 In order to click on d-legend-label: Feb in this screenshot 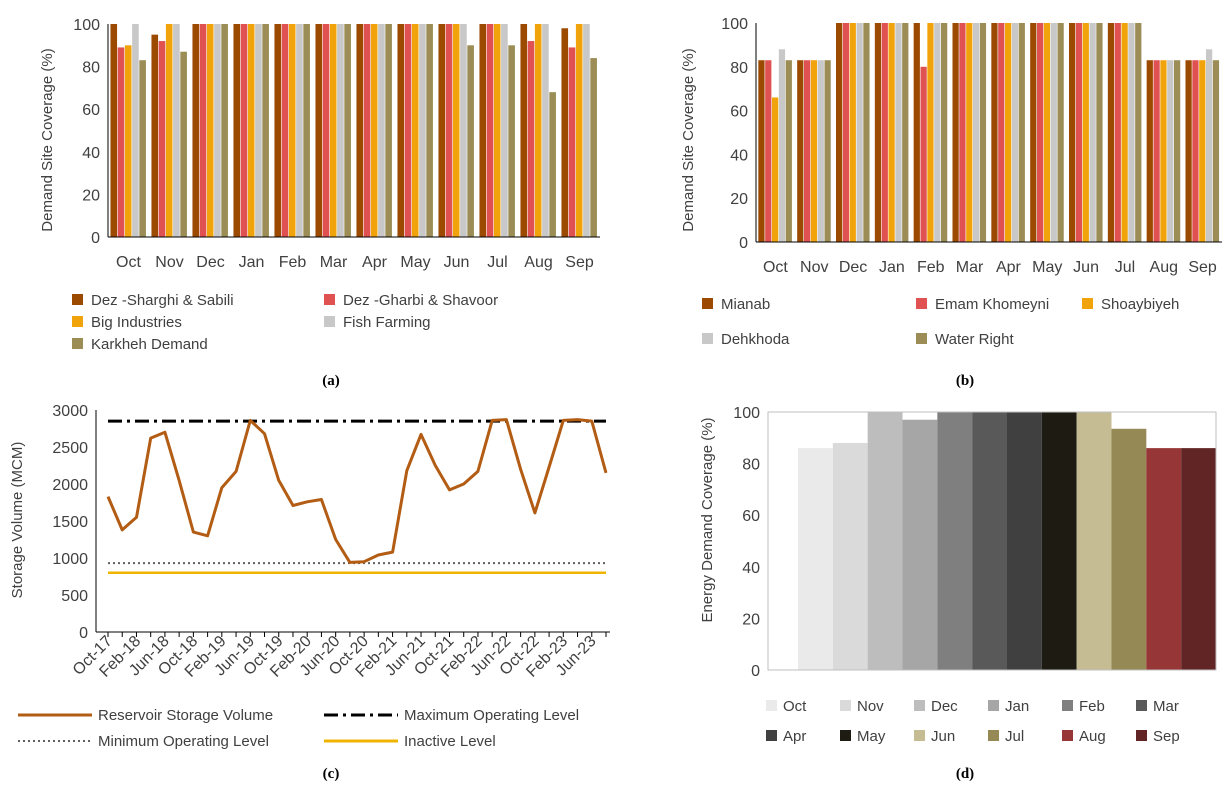, I will do `click(1092, 706)`.